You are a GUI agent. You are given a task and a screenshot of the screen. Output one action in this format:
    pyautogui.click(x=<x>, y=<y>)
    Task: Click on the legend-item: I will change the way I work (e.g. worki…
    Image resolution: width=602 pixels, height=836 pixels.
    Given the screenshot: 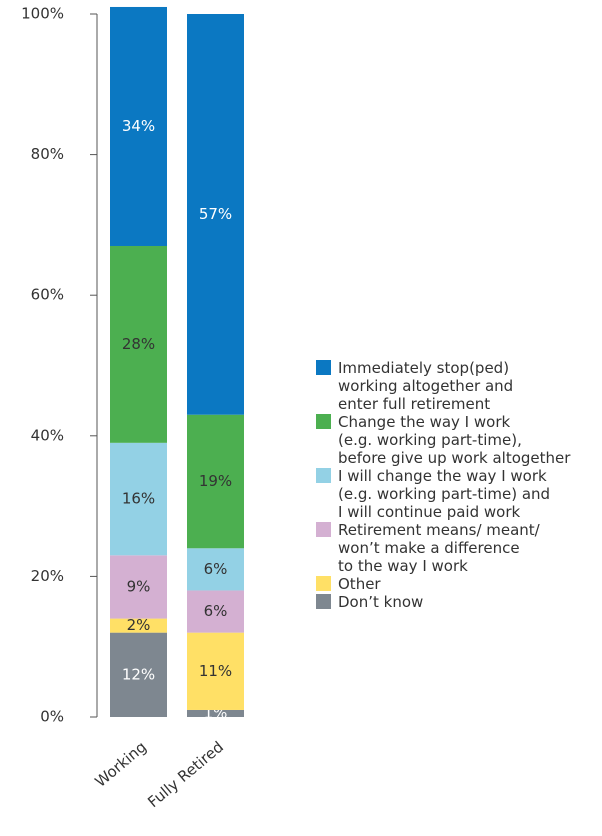 What is the action you would take?
    pyautogui.click(x=459, y=494)
    